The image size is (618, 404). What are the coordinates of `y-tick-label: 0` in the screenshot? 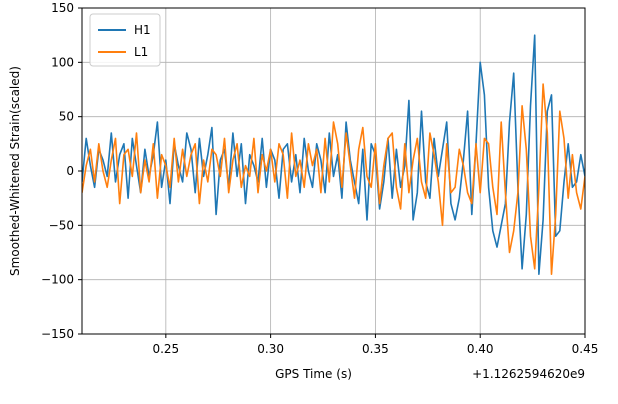 It's located at (70, 171).